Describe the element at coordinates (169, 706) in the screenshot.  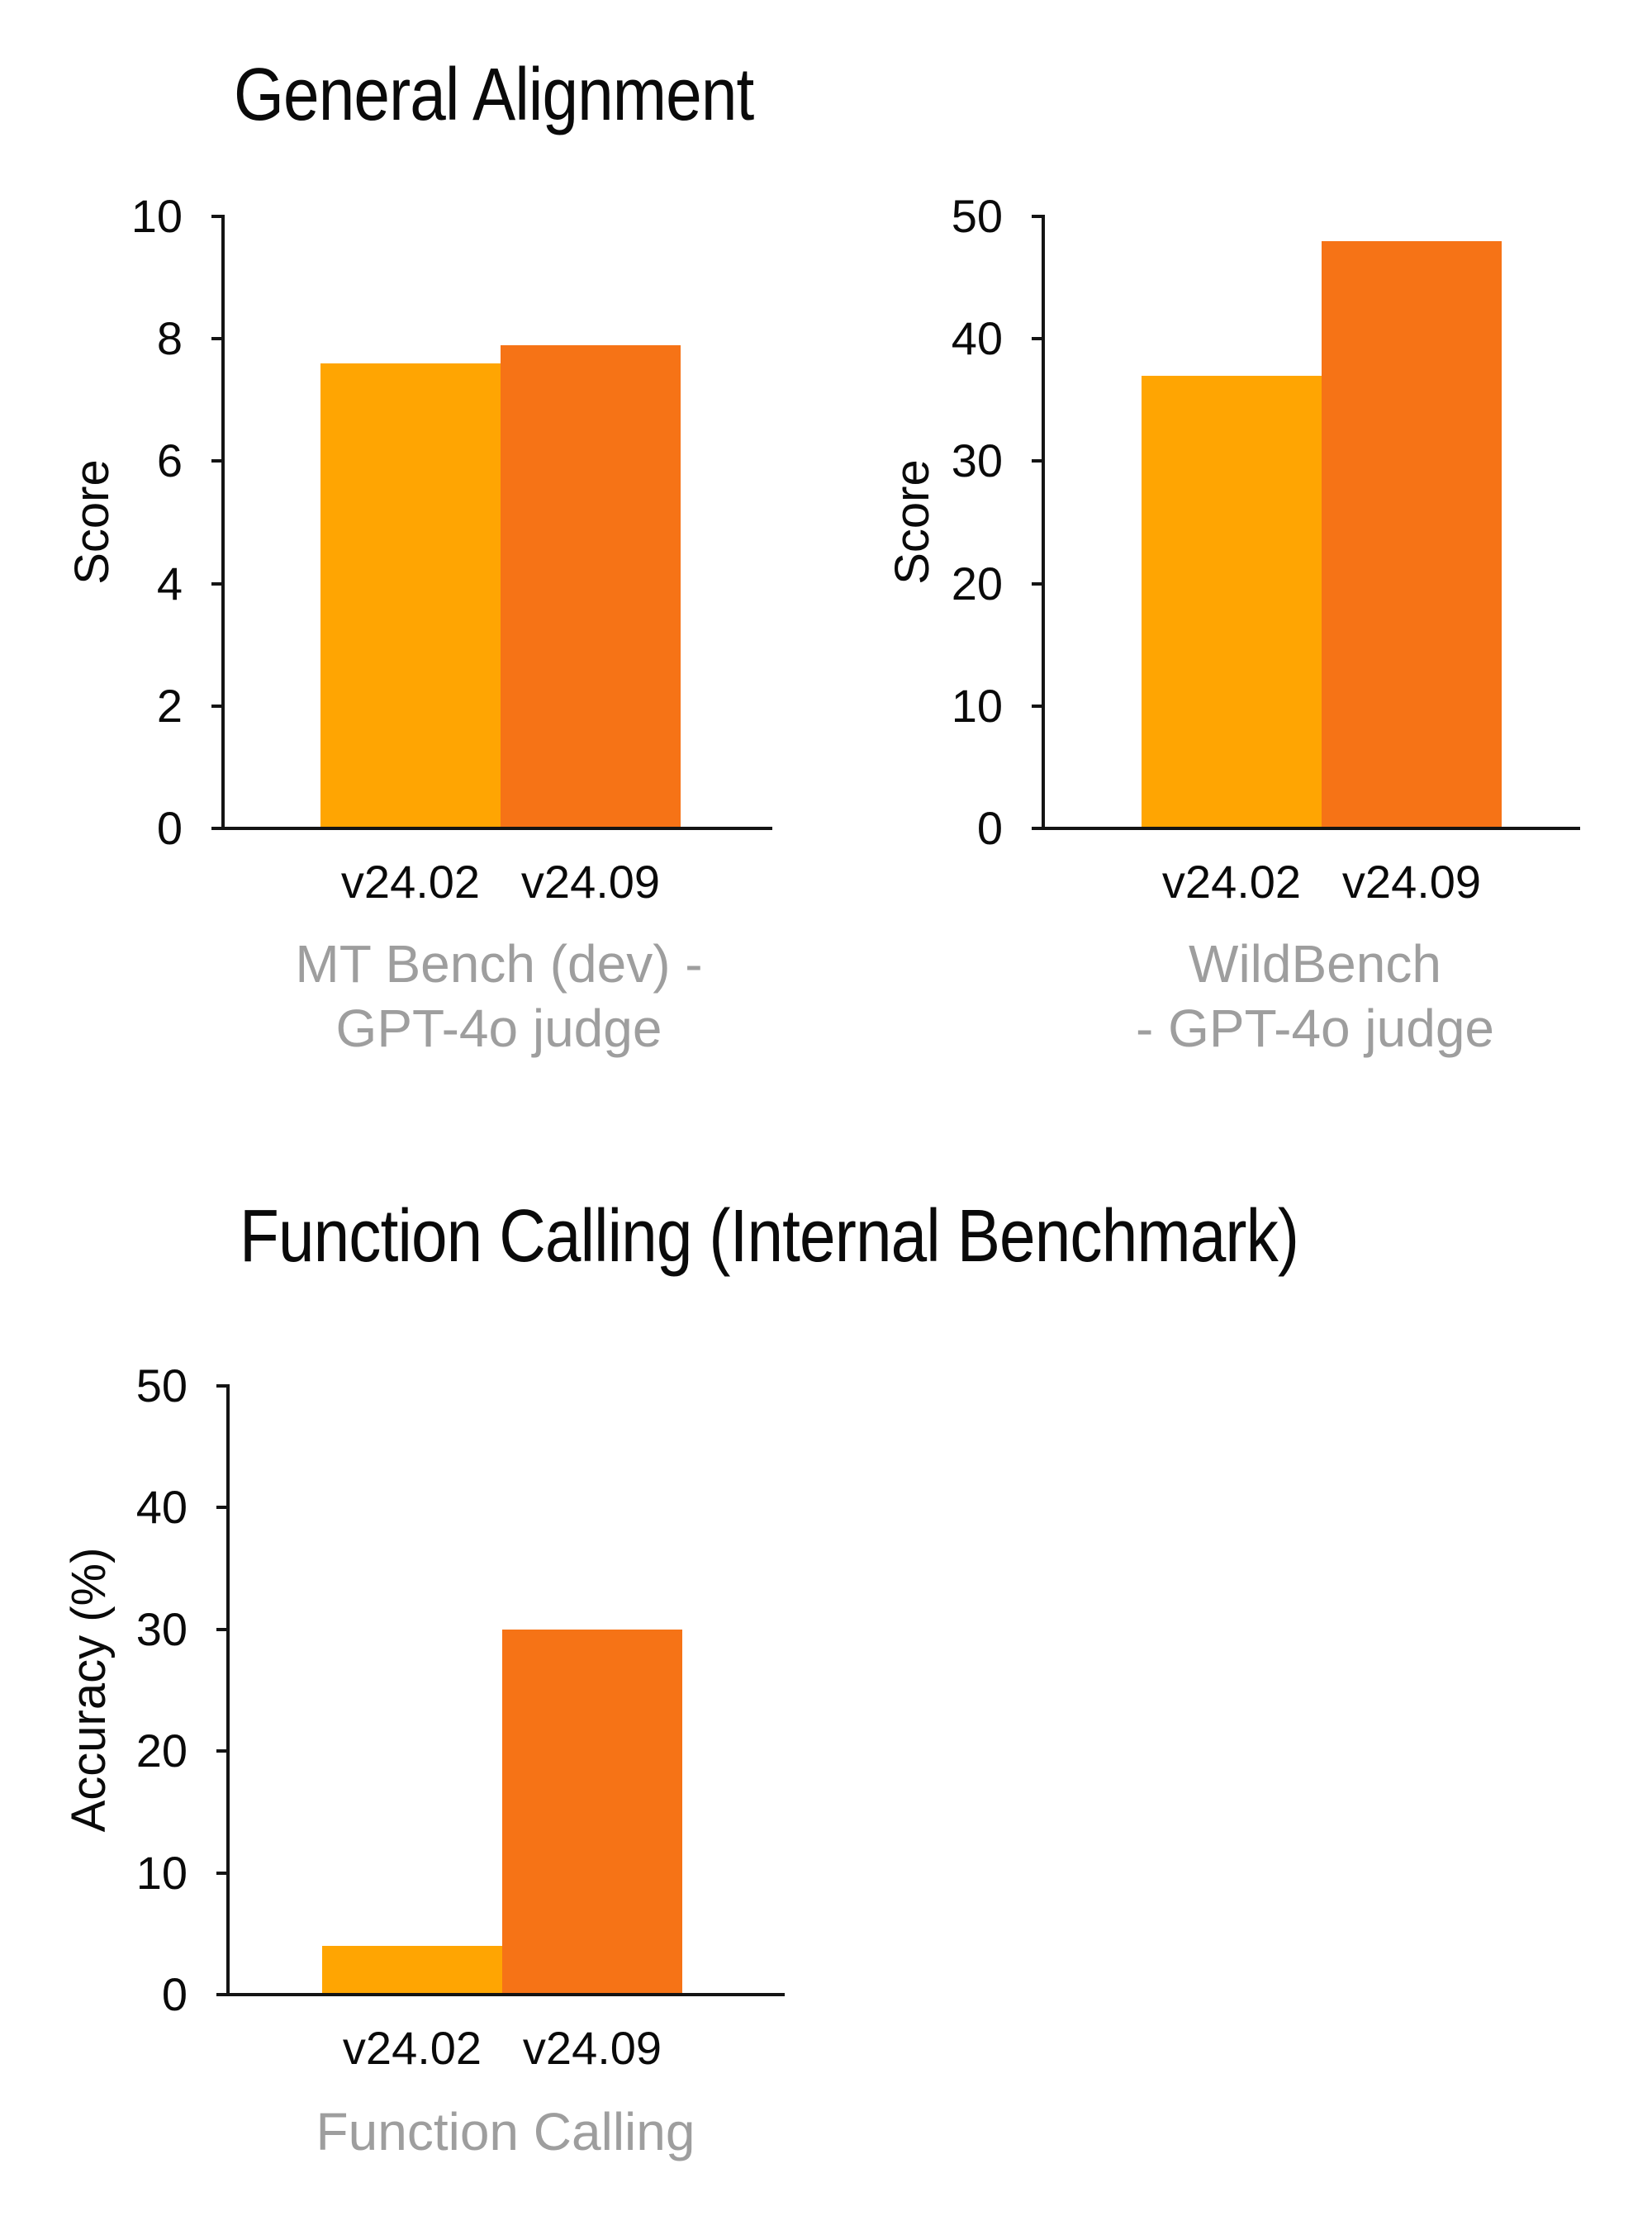
I see `y-tick-label: 2` at that location.